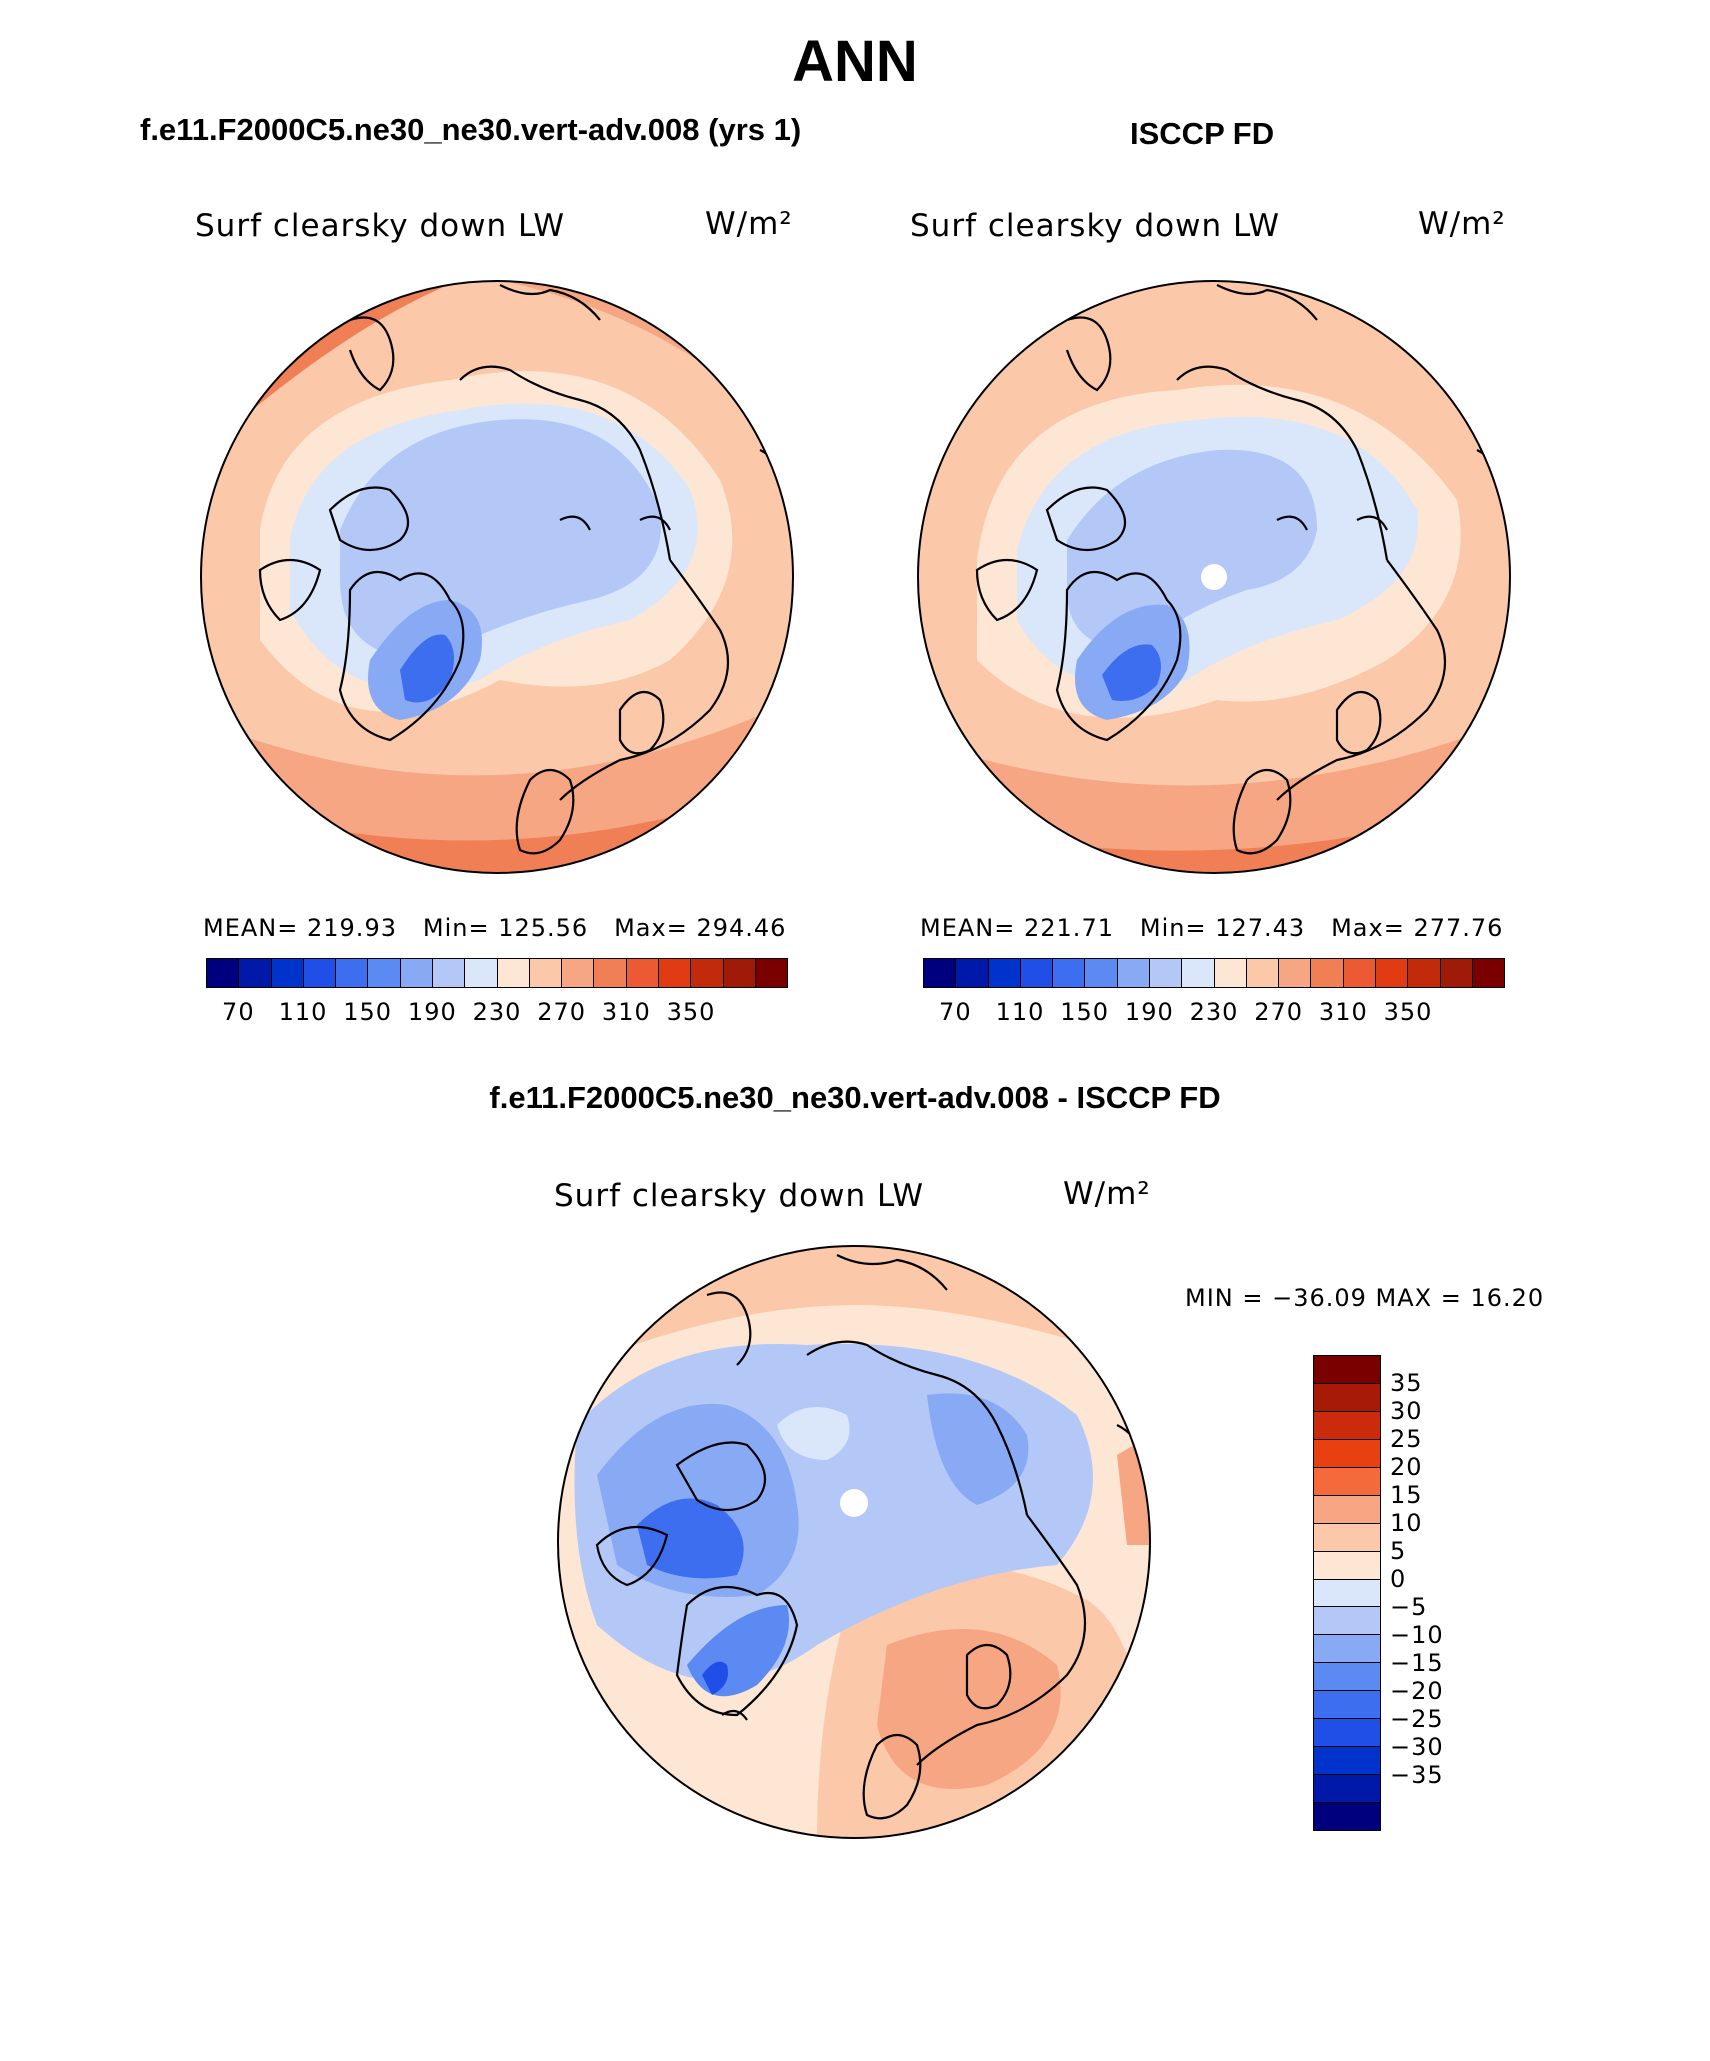 The width and height of the screenshot is (1710, 2061). I want to click on obs-colorbar-tick-label: 270, so click(1279, 1012).